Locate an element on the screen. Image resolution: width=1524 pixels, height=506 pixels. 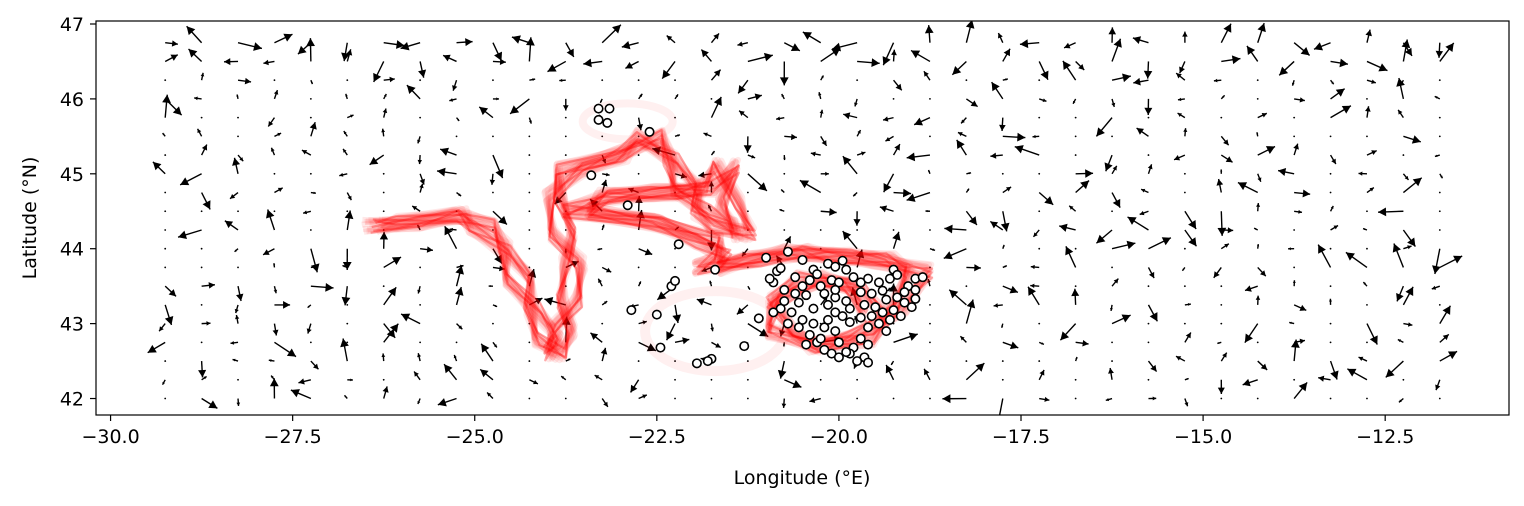
y-tick-label: 47 is located at coordinates (72, 25).